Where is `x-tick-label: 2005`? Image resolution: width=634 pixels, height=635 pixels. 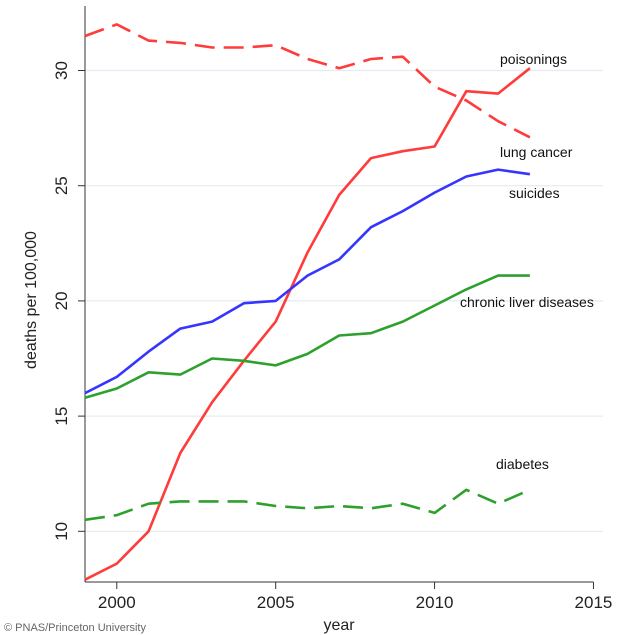
x-tick-label: 2005 is located at coordinates (276, 602).